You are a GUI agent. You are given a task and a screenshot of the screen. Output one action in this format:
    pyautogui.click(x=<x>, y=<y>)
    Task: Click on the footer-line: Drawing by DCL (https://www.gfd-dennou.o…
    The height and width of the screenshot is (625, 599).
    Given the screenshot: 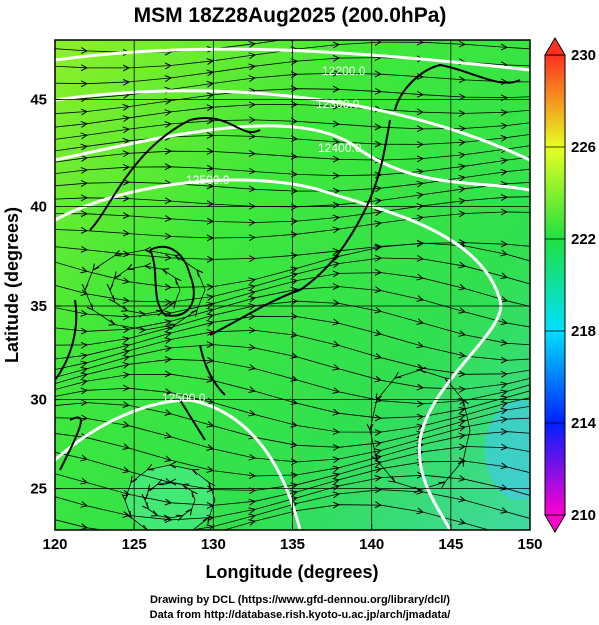 What is the action you would take?
    pyautogui.click(x=300, y=600)
    